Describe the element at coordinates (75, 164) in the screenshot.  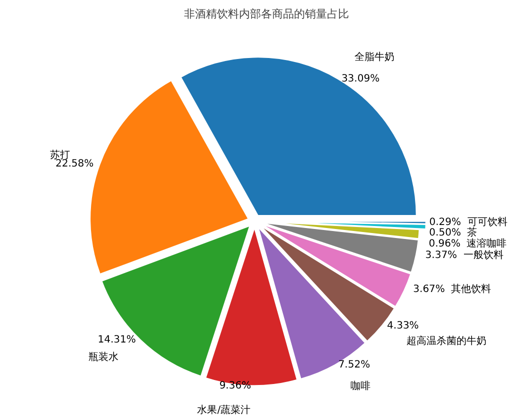
I see `data-label: 22.58%` at that location.